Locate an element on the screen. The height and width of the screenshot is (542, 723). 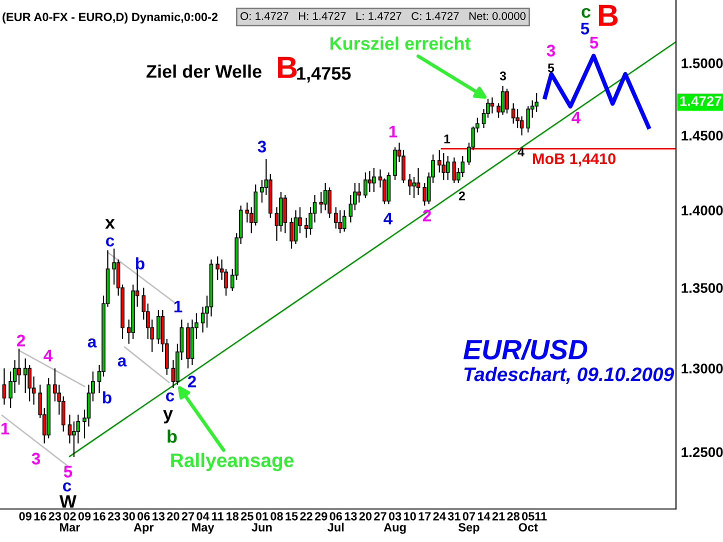
y-tick-label: 1.4500 is located at coordinates (702, 135).